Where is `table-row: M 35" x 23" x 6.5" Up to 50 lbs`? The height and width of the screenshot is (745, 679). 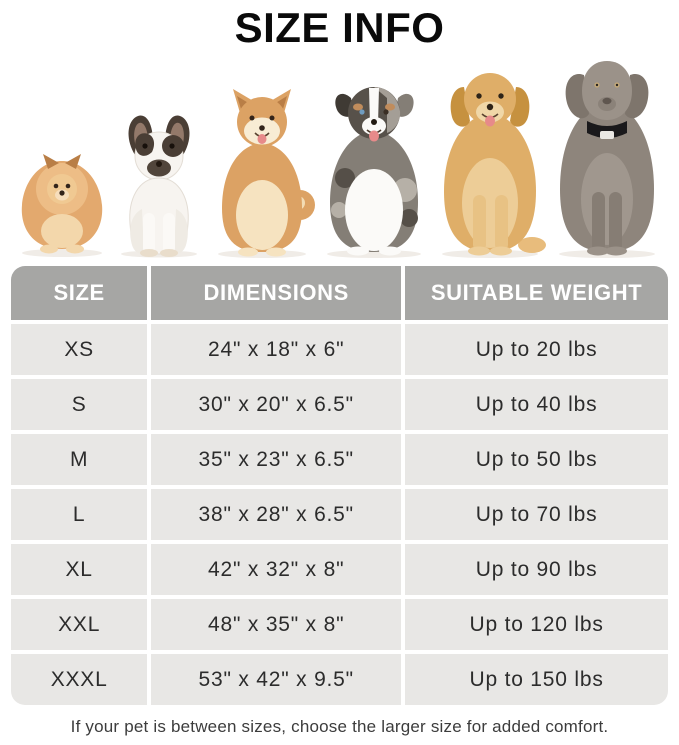
table-row: M 35" x 23" x 6.5" Up to 50 lbs is located at coordinates (339, 459).